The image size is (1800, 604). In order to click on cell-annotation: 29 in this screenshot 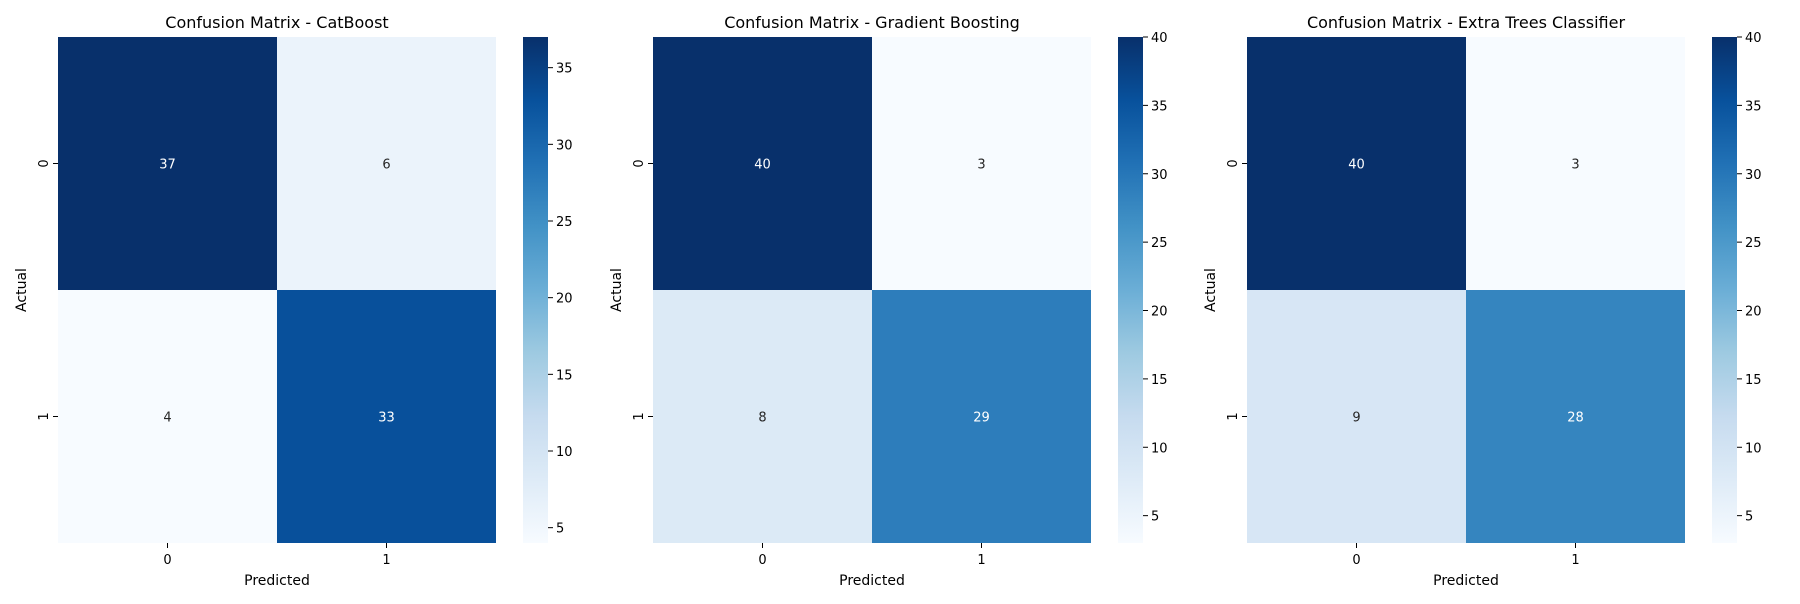, I will do `click(981, 418)`.